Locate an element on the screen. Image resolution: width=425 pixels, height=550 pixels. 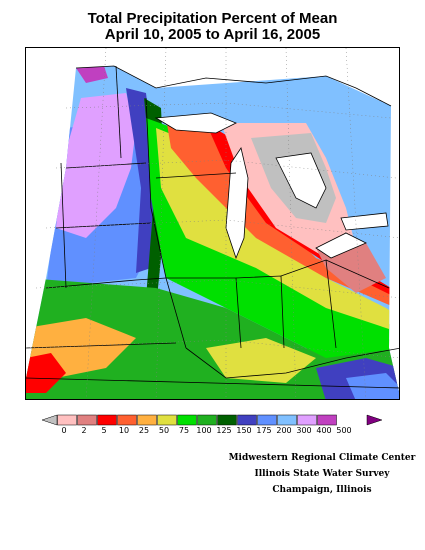
credit-isws: Illinois State Water Survey is located at coordinates (322, 474).